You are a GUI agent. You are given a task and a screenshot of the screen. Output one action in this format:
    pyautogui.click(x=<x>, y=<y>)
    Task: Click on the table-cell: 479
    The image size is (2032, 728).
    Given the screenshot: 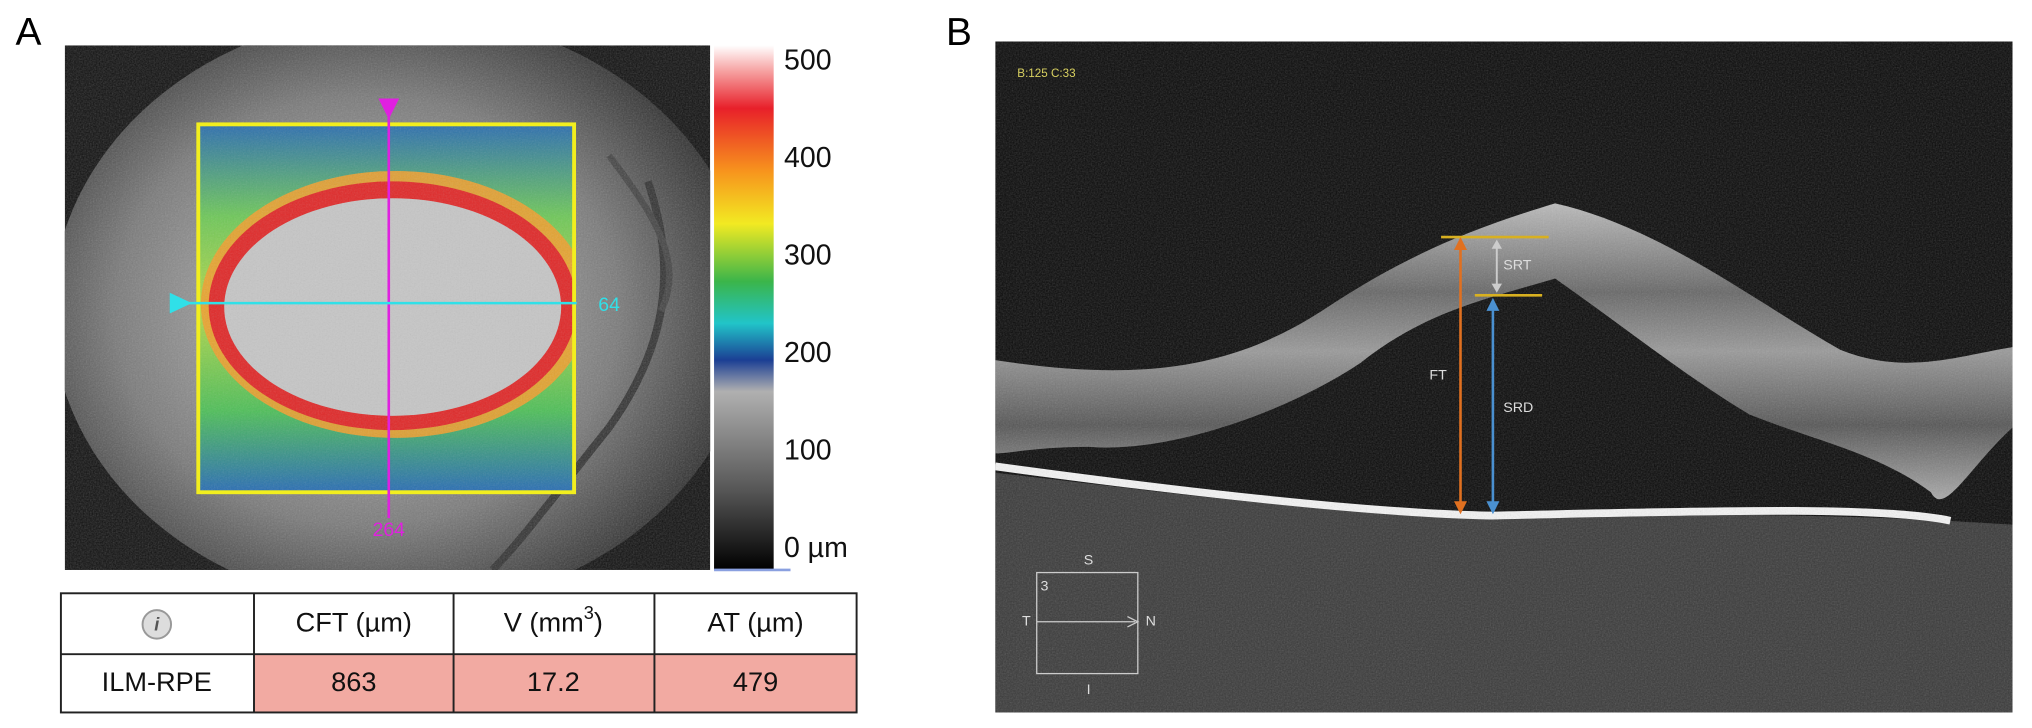 What is the action you would take?
    pyautogui.click(x=755, y=681)
    